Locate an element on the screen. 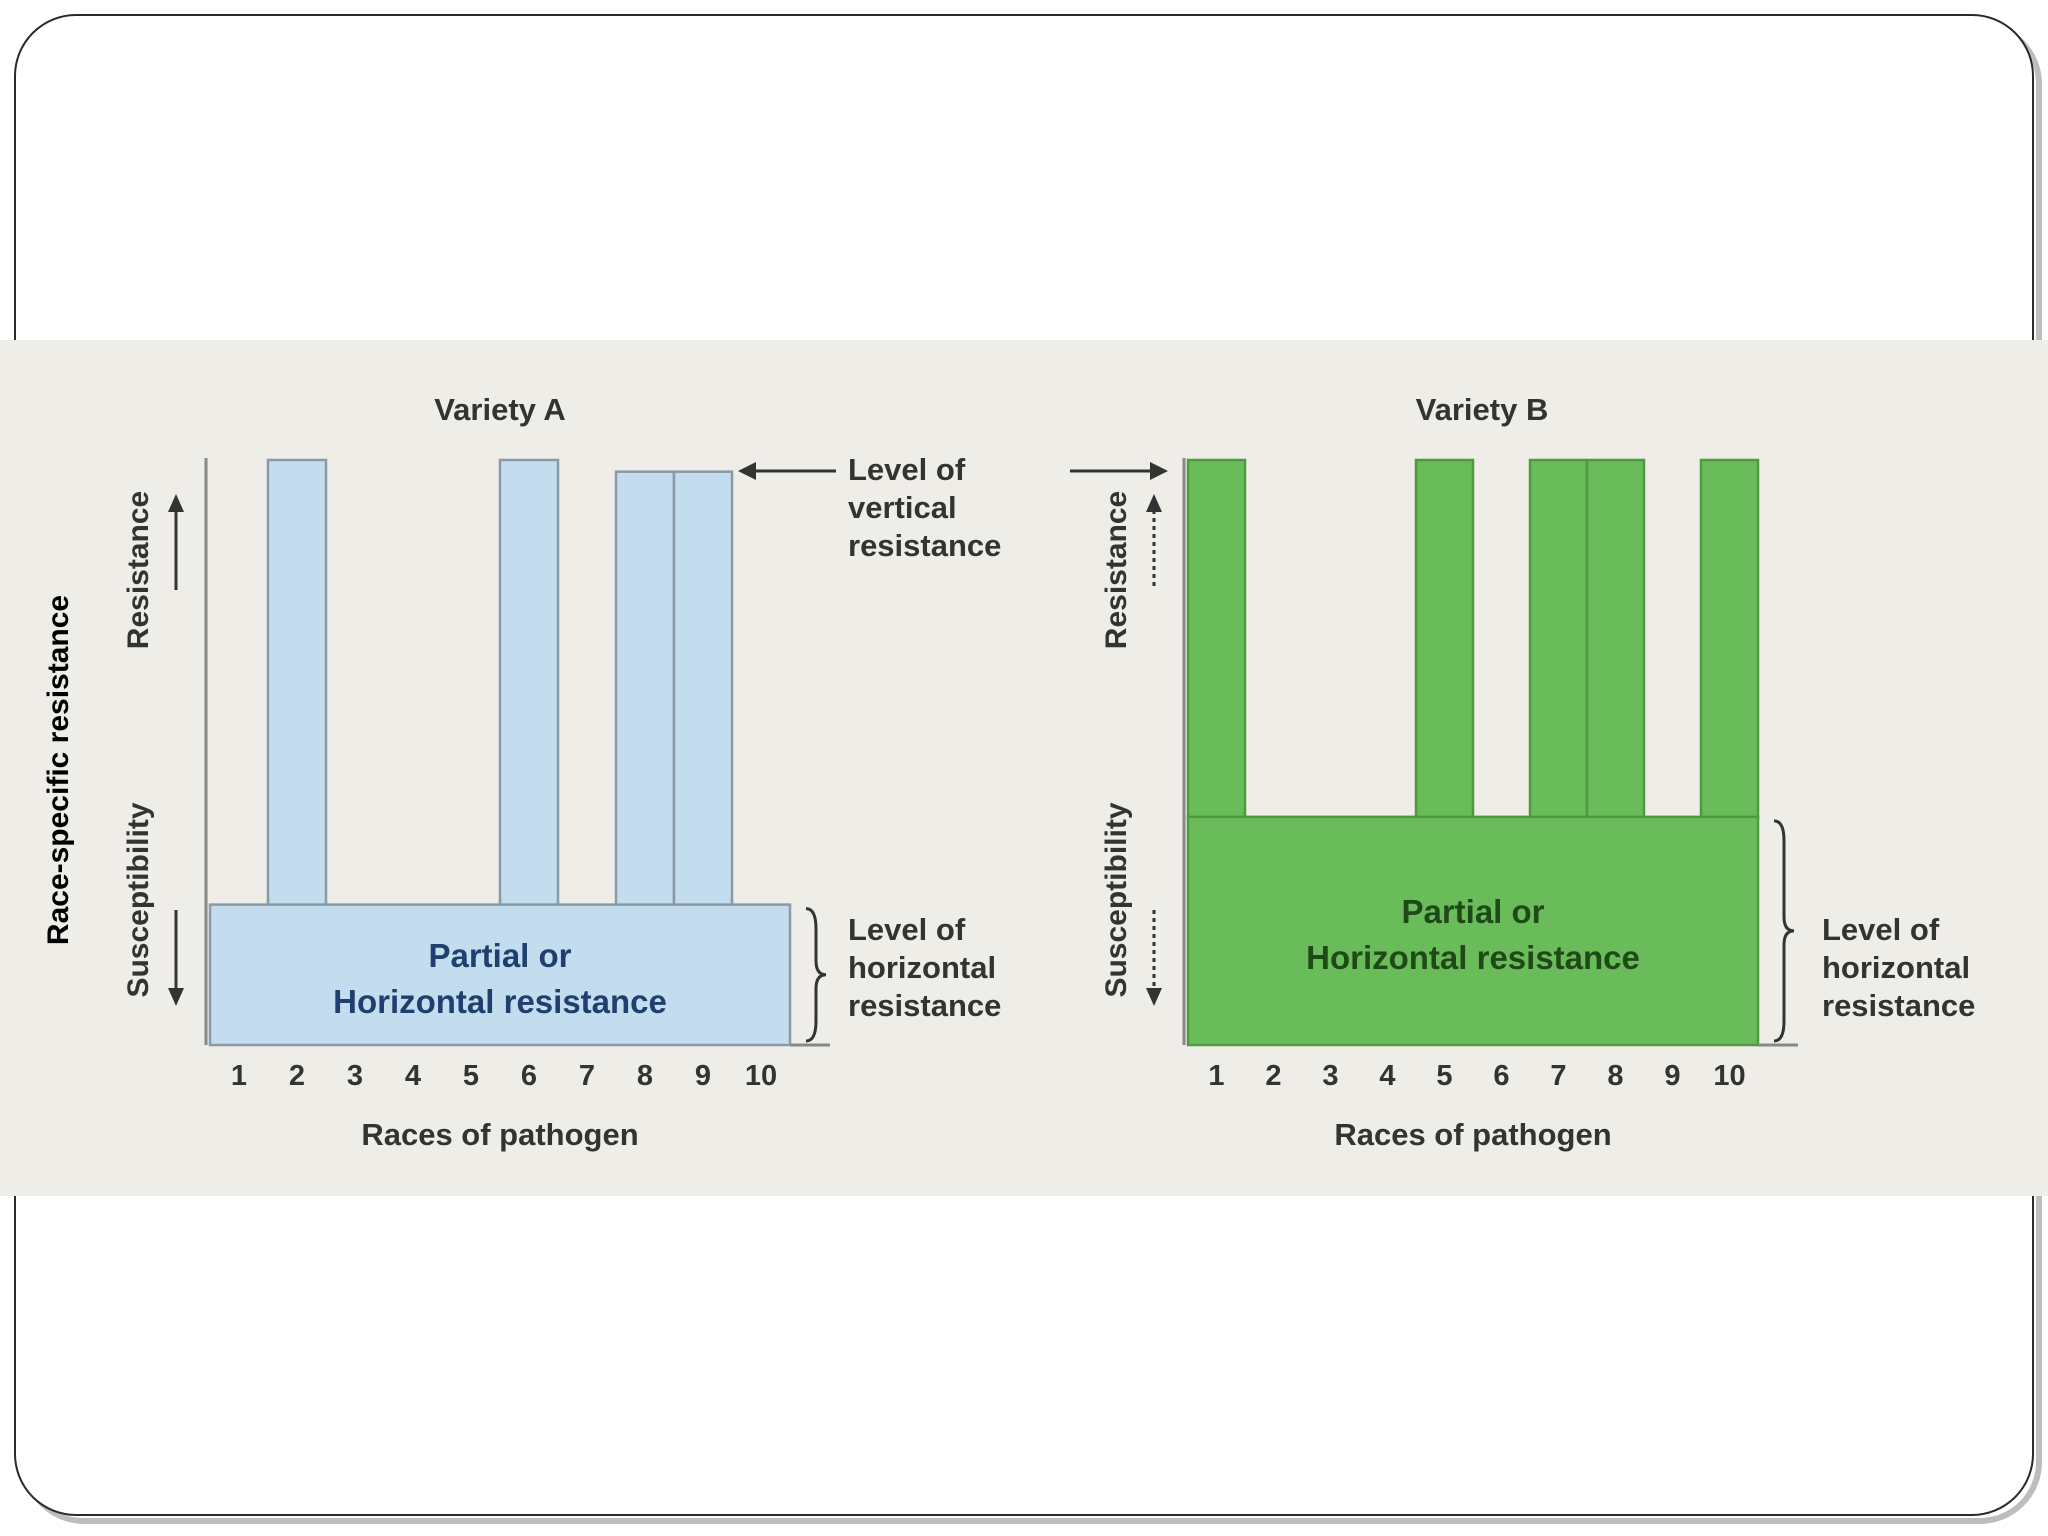 The height and width of the screenshot is (1536, 2048). chart-title: Variety B is located at coordinates (1482, 409).